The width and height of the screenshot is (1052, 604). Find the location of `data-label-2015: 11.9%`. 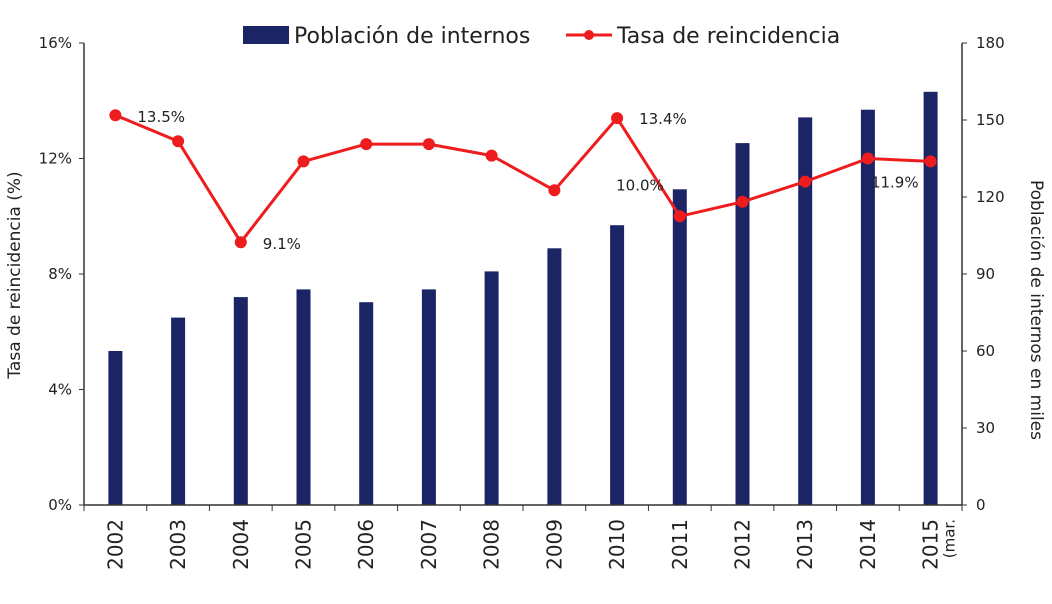

data-label-2015: 11.9% is located at coordinates (895, 182).